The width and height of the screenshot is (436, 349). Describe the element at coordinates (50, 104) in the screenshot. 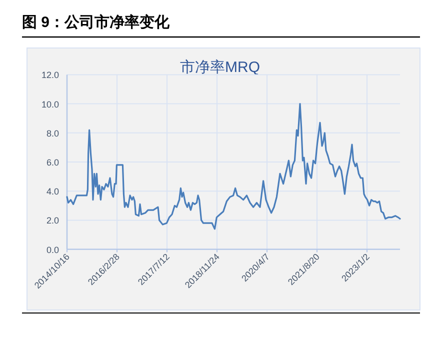

I see `y-tick-label: 10.0` at that location.